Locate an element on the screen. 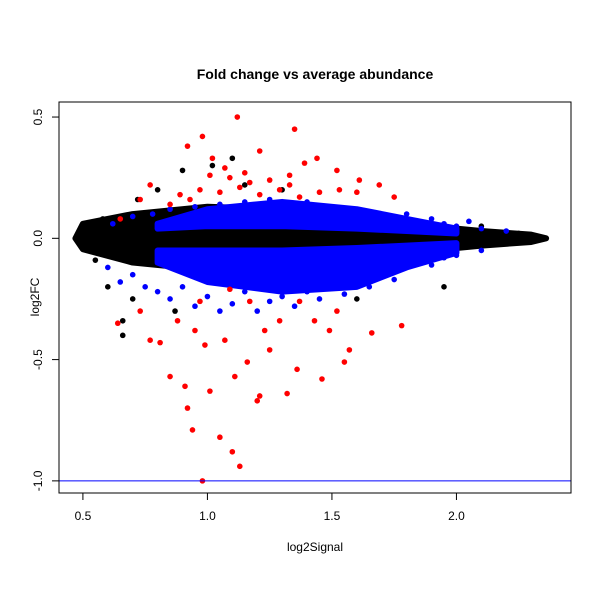 The width and height of the screenshot is (600, 600). y-tick-label: 0.5 is located at coordinates (38, 116).